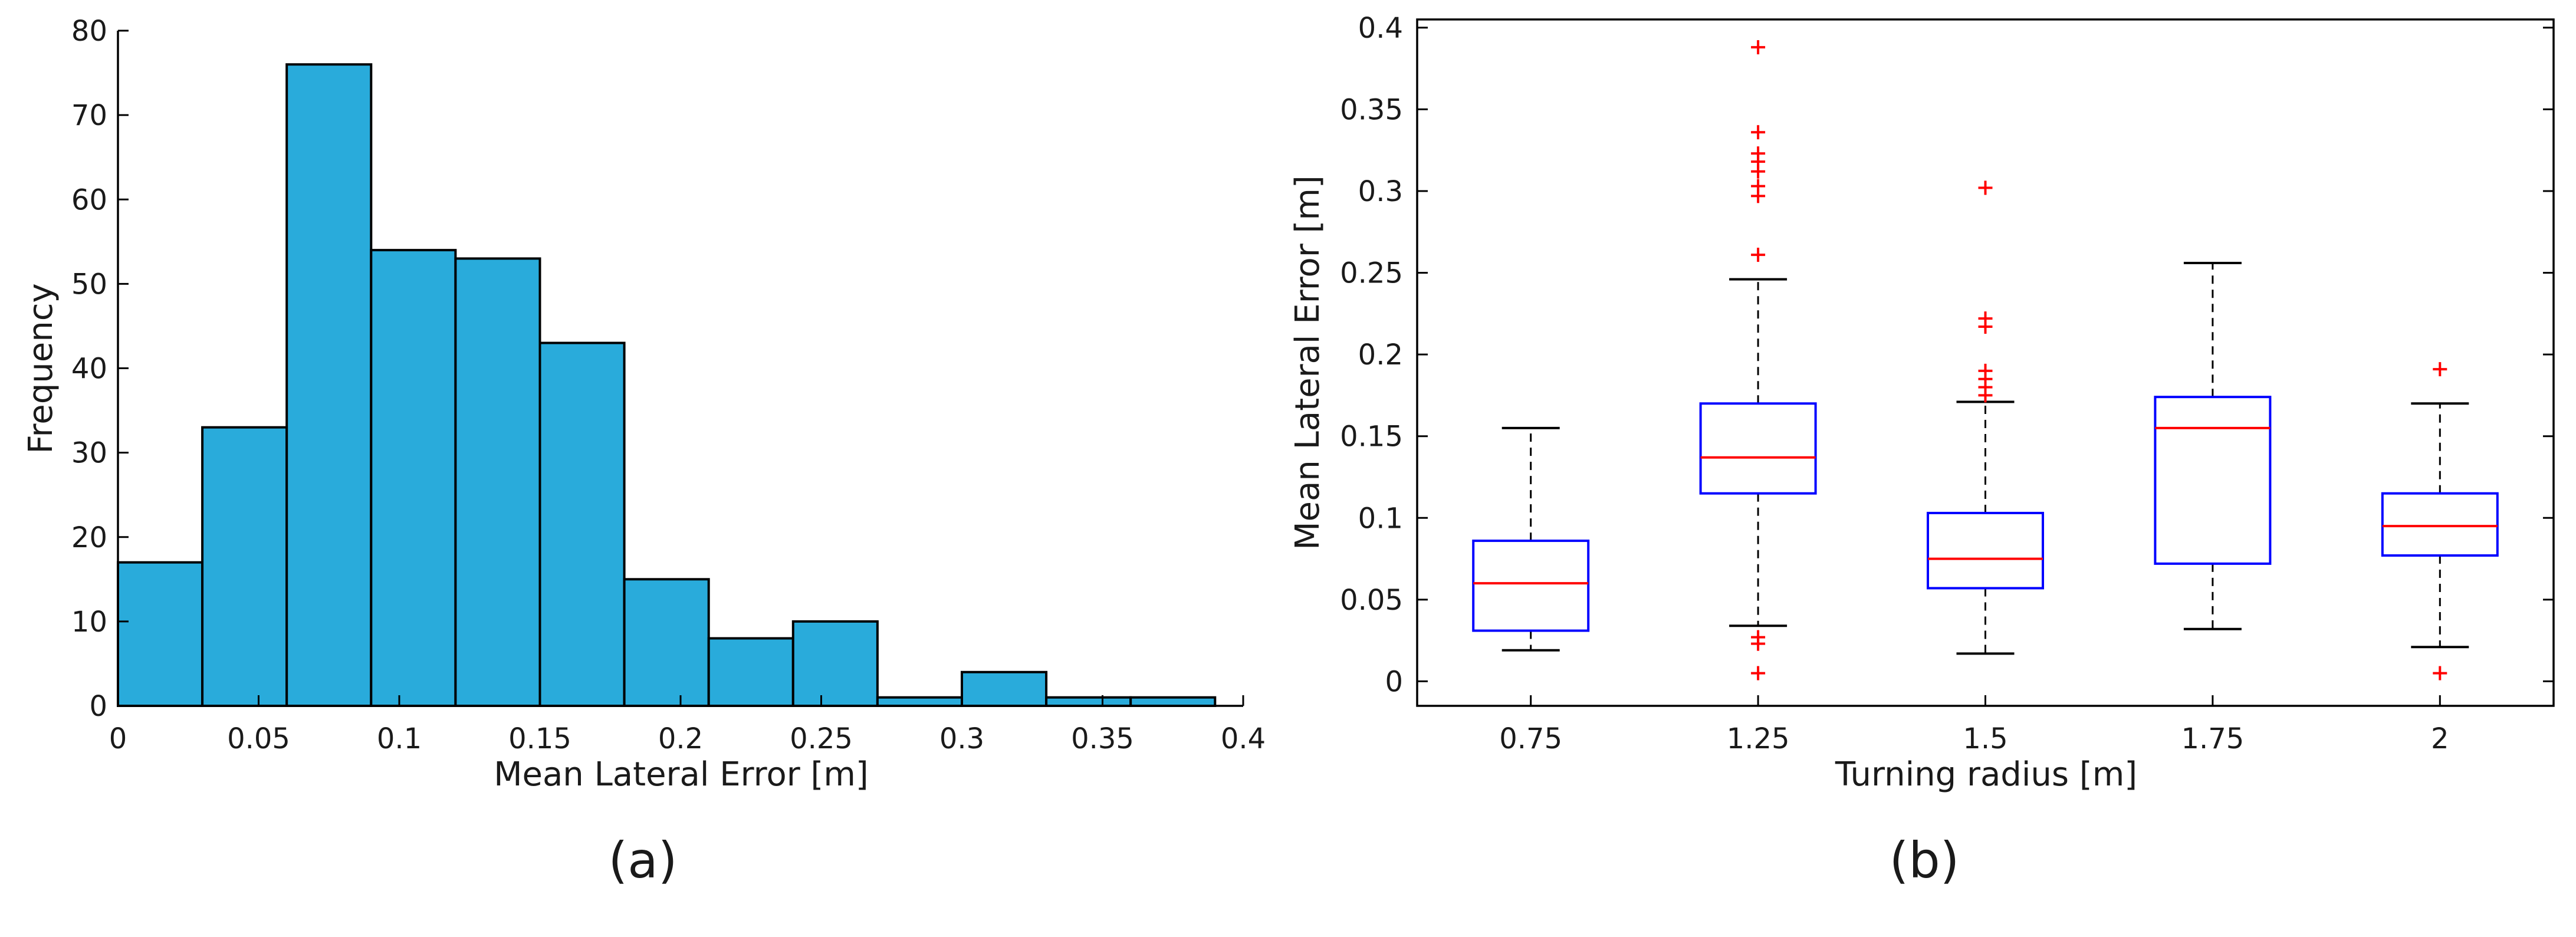  What do you see at coordinates (41, 368) in the screenshot?
I see `histogram-y-axis-label: Frequency` at bounding box center [41, 368].